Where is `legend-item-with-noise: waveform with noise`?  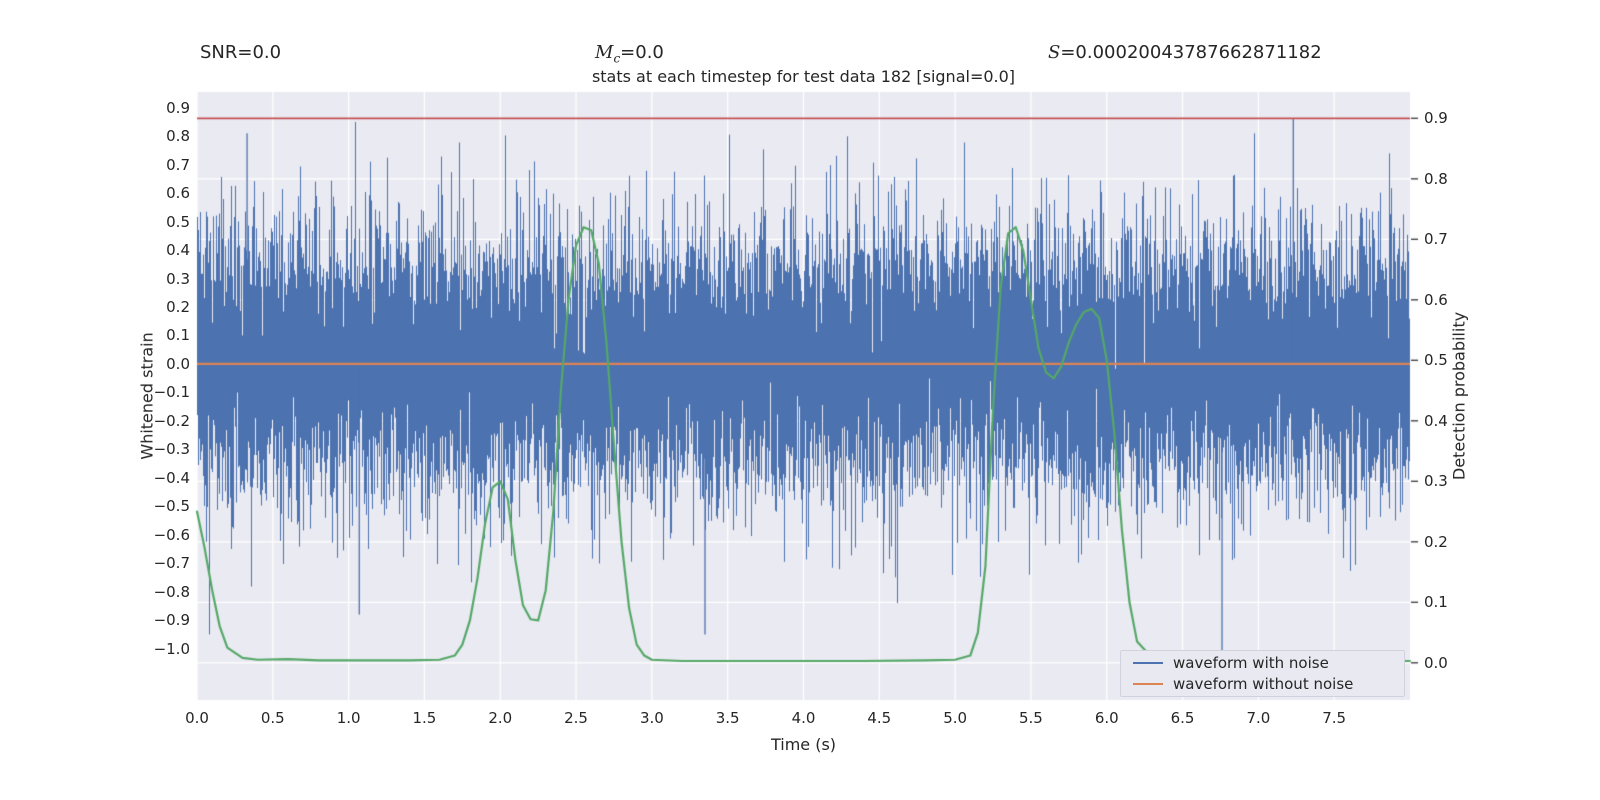 legend-item-with-noise: waveform with noise is located at coordinates (1262, 662).